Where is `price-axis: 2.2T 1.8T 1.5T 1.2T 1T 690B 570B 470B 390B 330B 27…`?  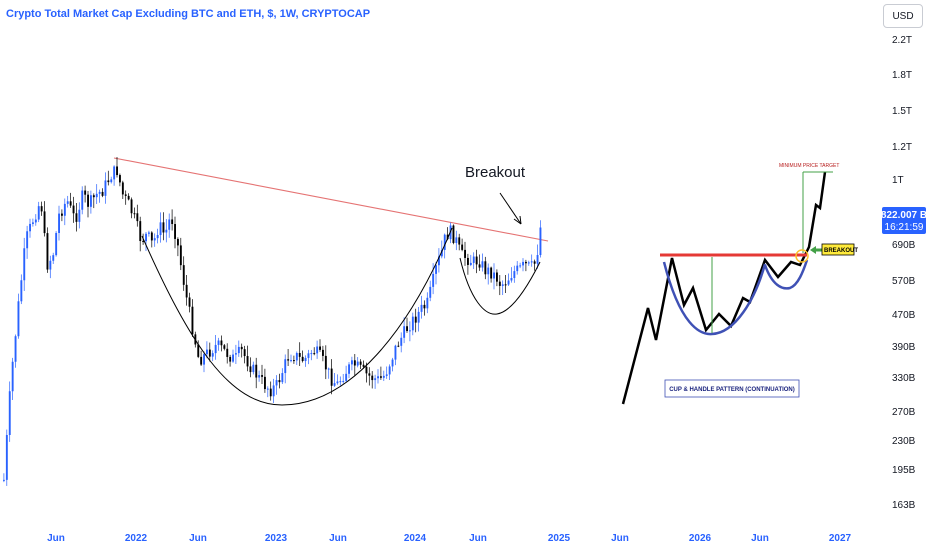 price-axis: 2.2T 1.8T 1.5T 1.2T 1T 690B 570B 470B 390B 330B 27… is located at coordinates (904, 273).